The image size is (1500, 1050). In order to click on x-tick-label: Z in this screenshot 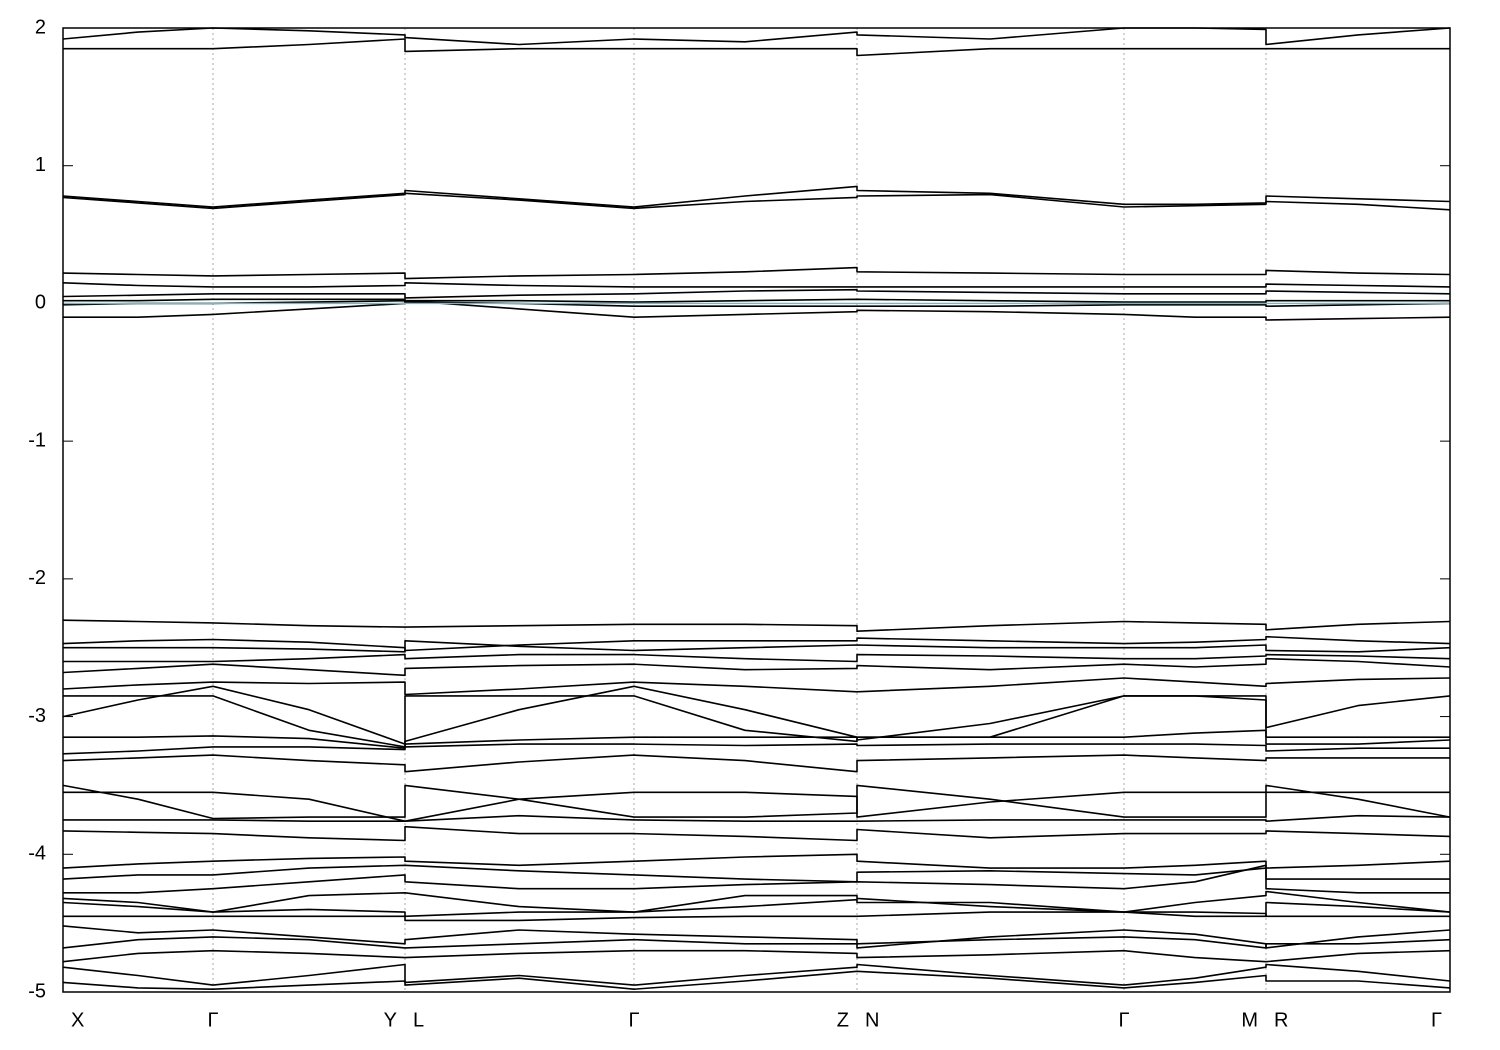, I will do `click(843, 1020)`.